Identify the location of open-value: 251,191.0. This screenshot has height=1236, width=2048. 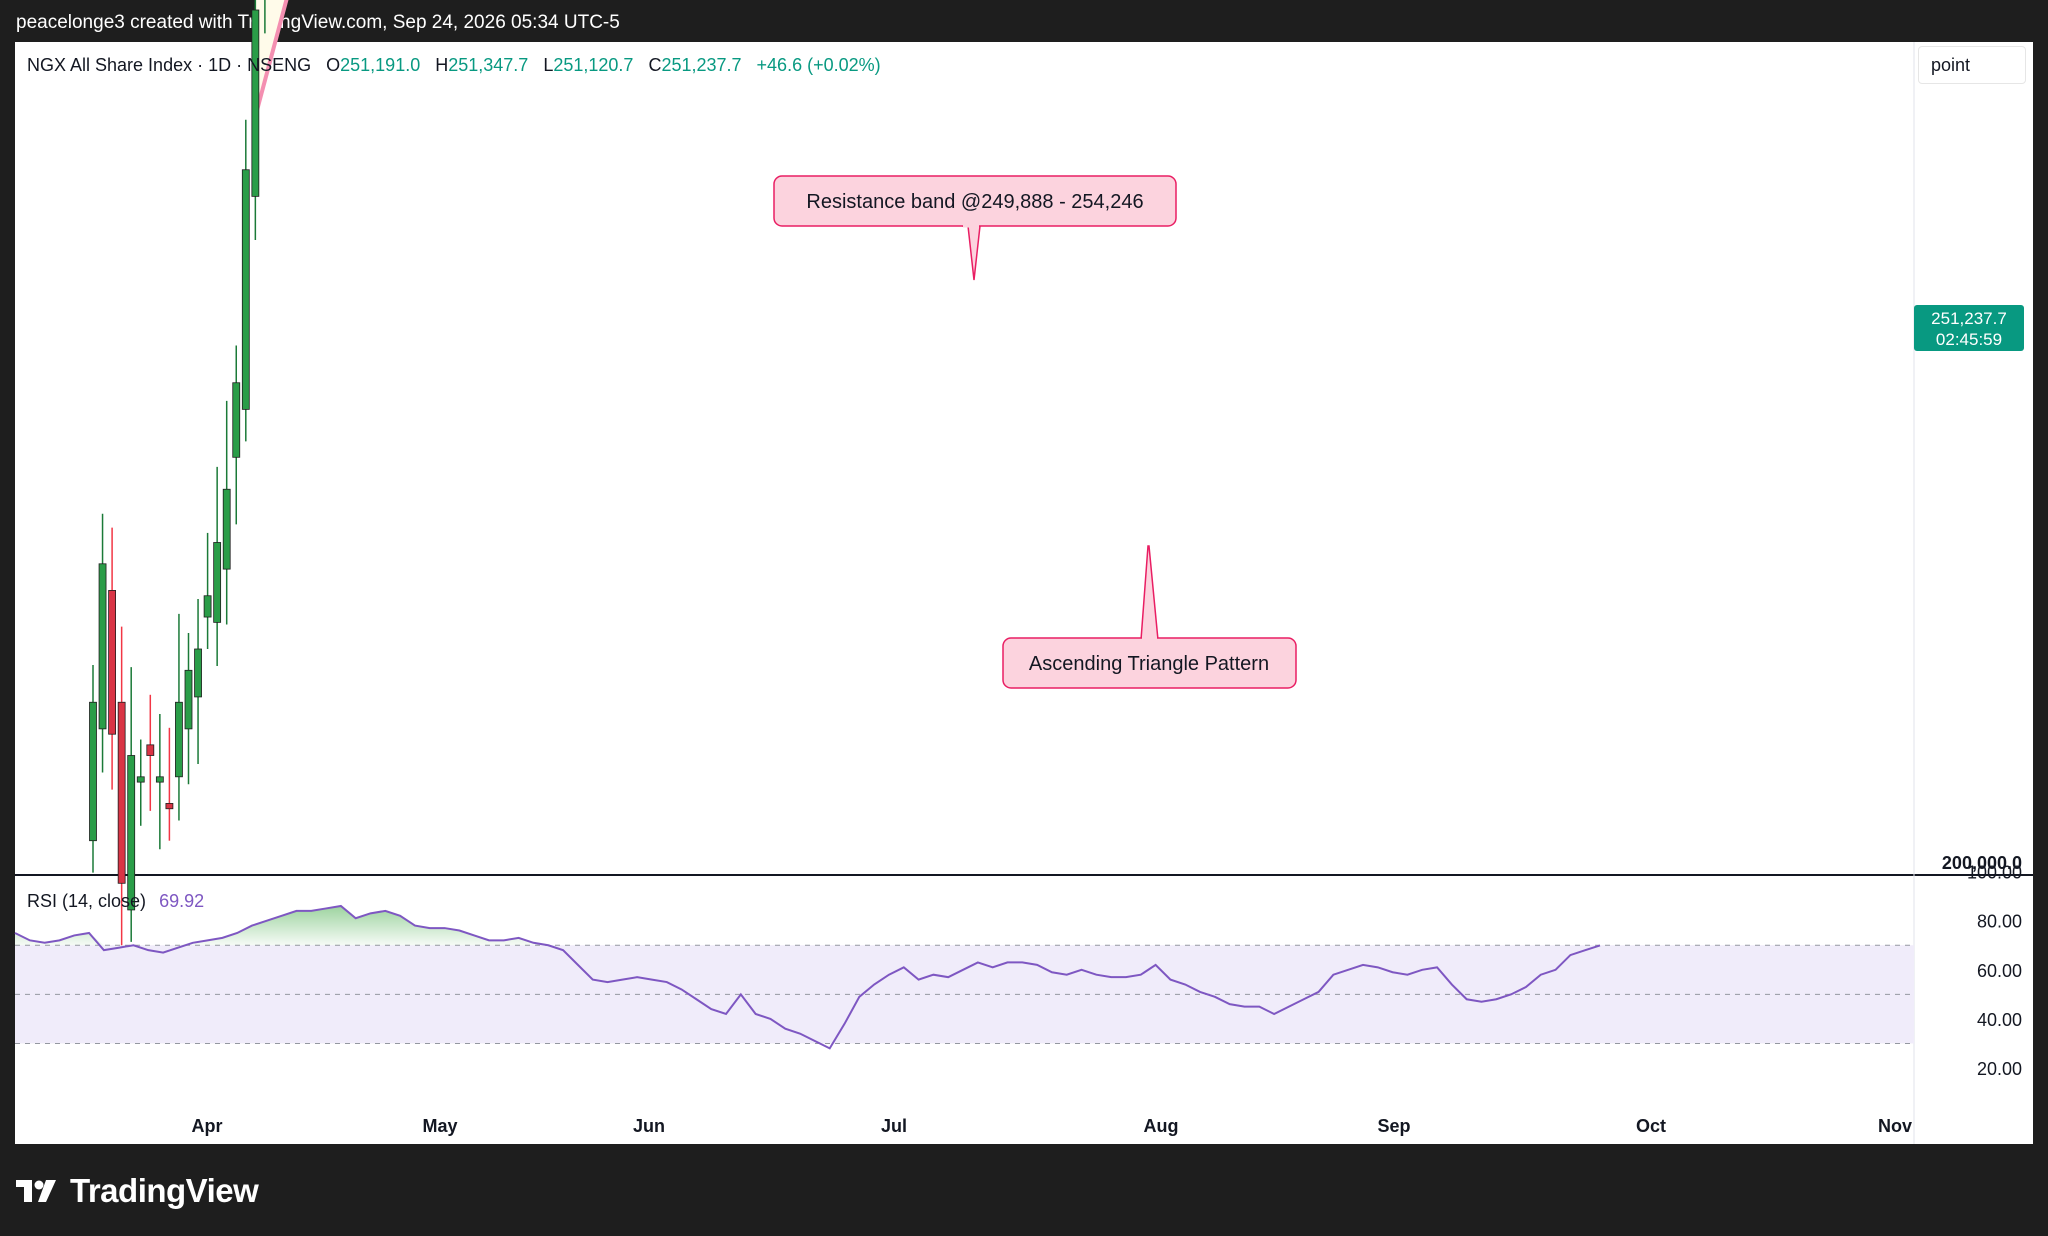
(380, 65).